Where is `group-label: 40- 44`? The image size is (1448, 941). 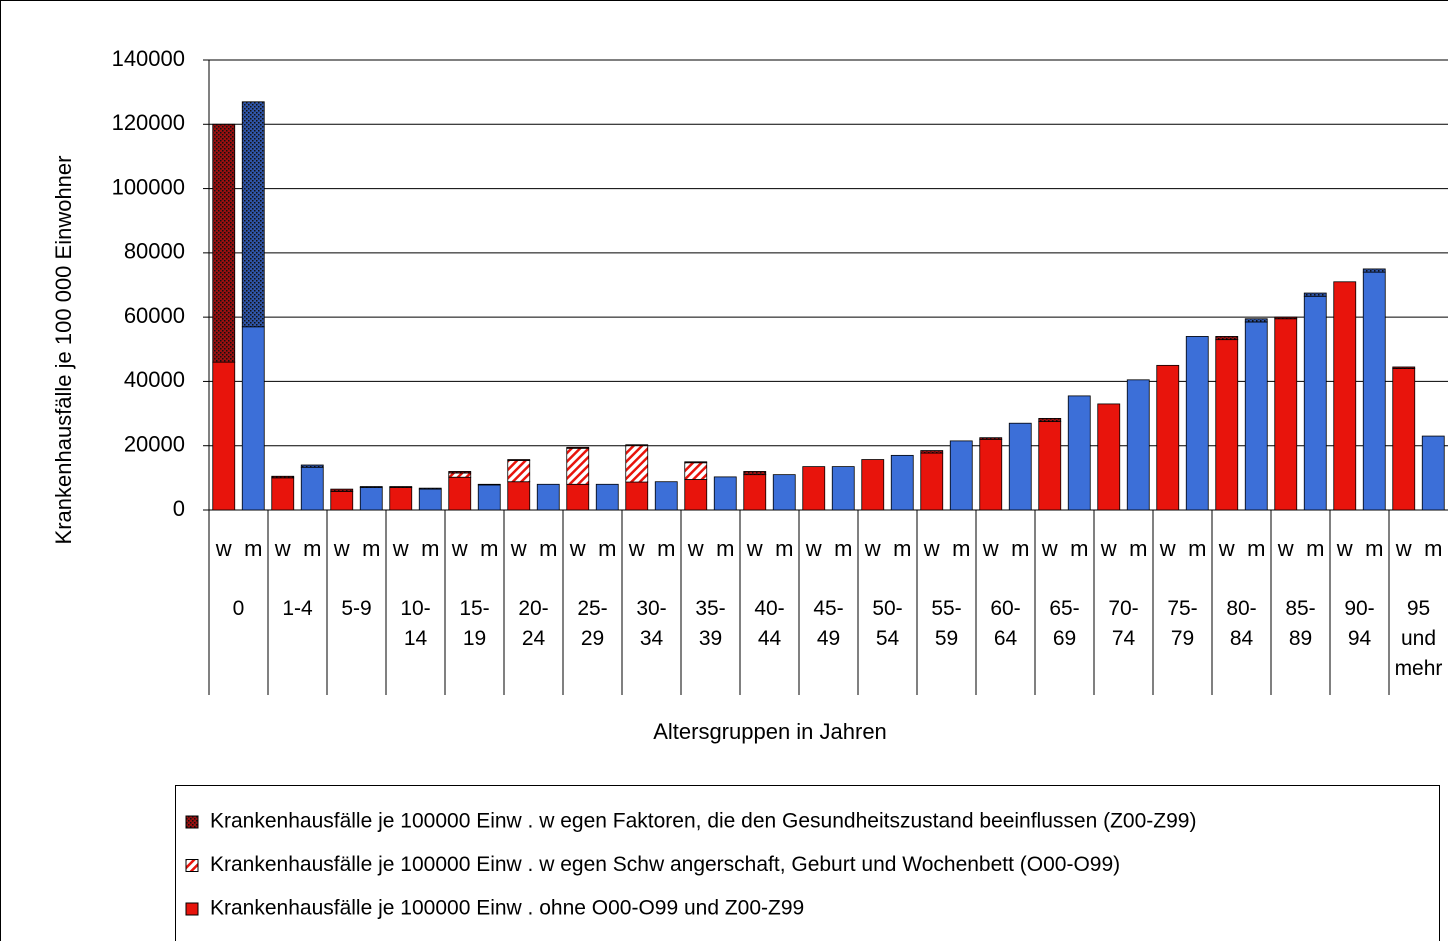
group-label: 40- 44 is located at coordinates (769, 623).